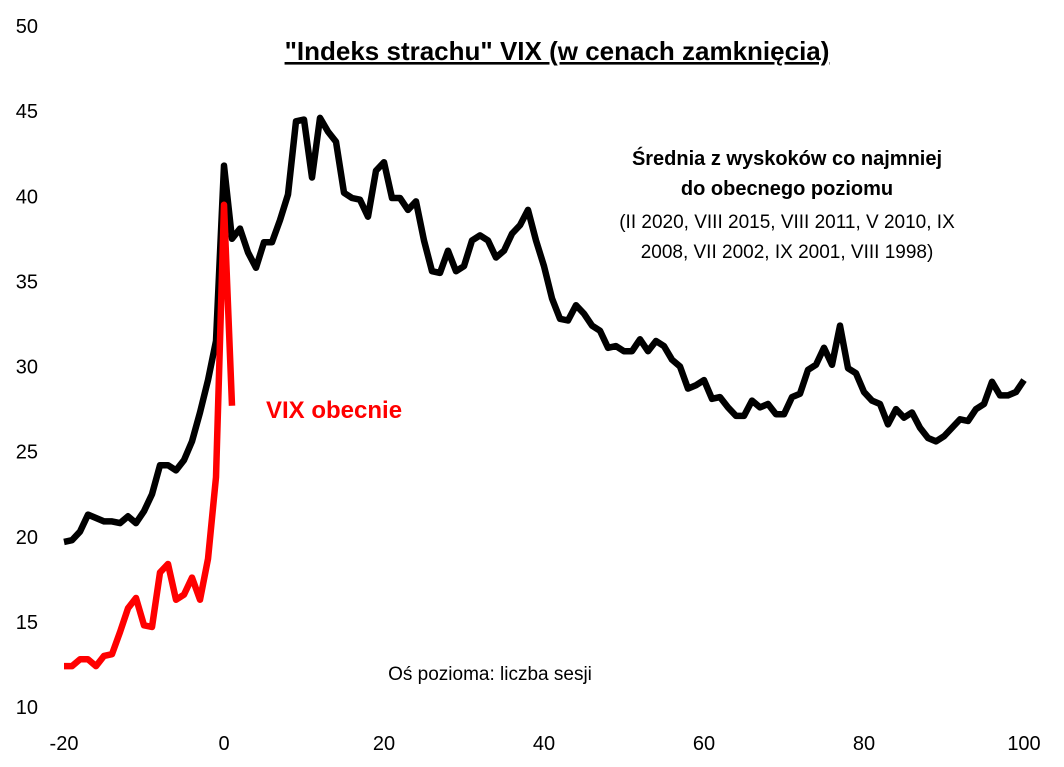 The width and height of the screenshot is (1064, 767). What do you see at coordinates (27, 623) in the screenshot?
I see `y-tick-label: 15` at bounding box center [27, 623].